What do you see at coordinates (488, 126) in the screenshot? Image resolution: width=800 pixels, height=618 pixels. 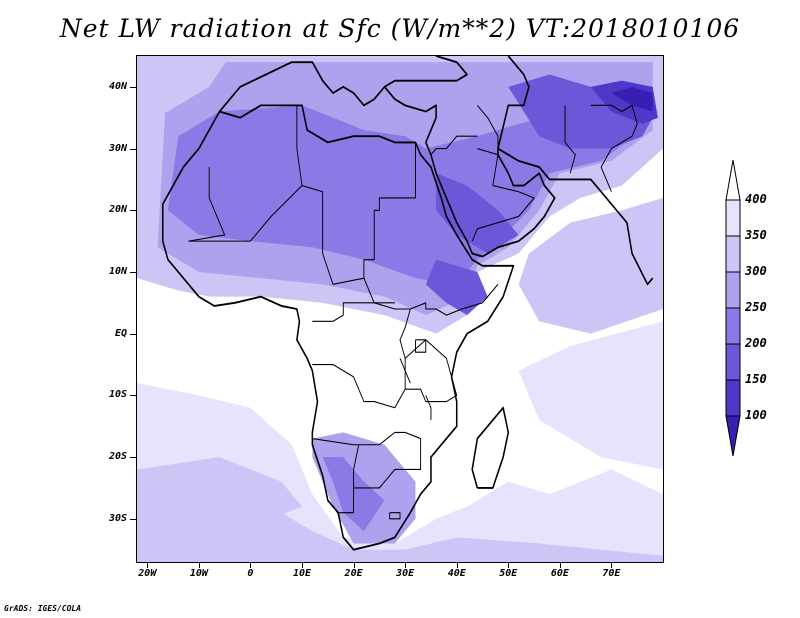 I see `border-iraq-iran` at bounding box center [488, 126].